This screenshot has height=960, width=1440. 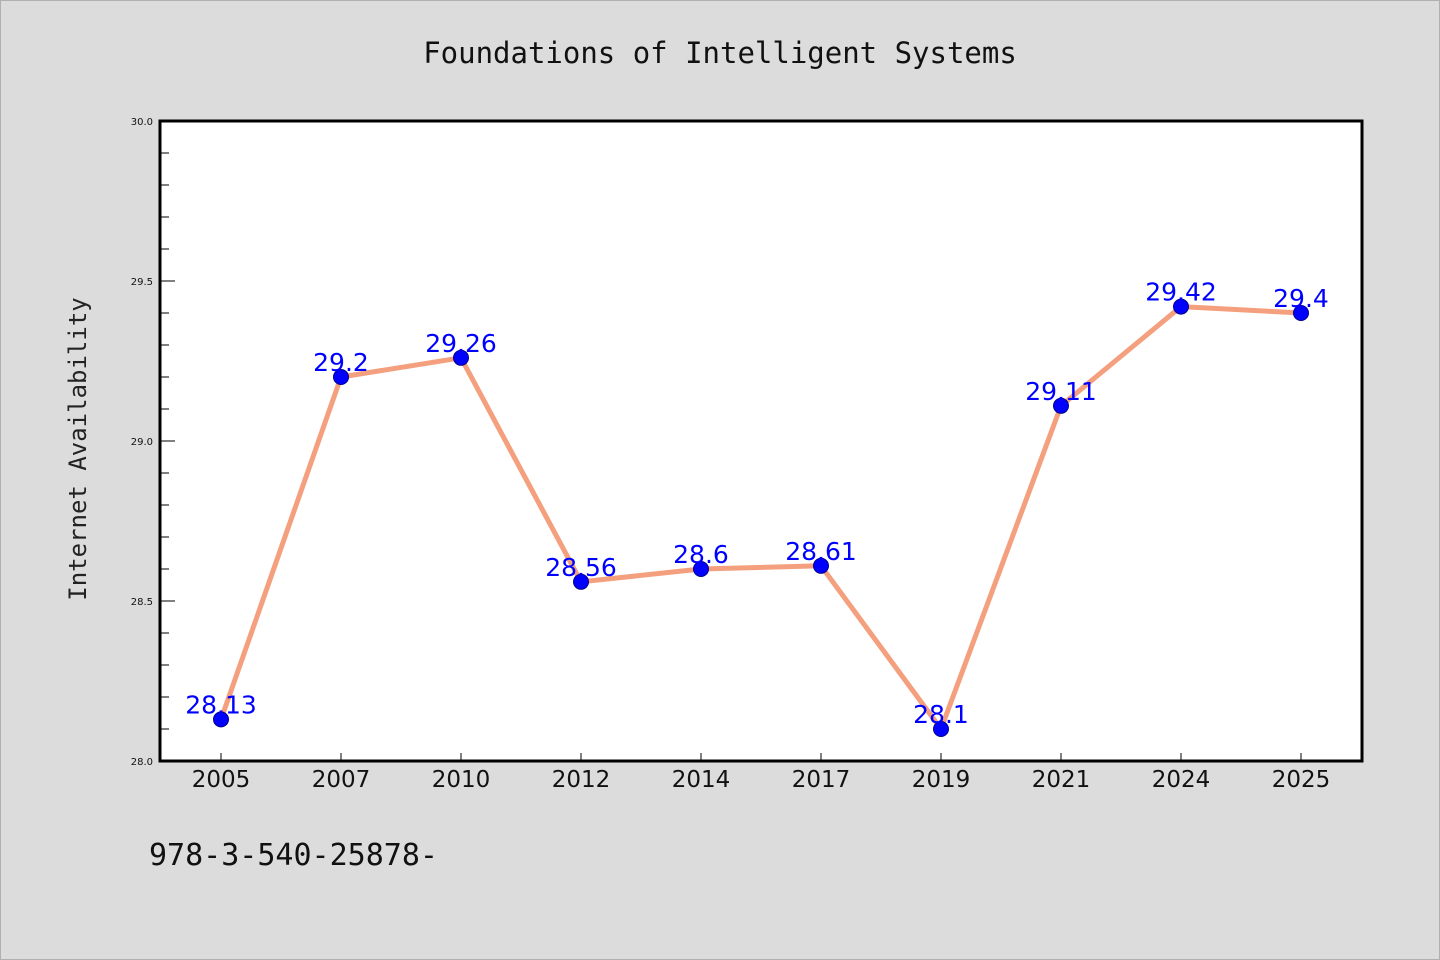 What do you see at coordinates (341, 780) in the screenshot?
I see `x-tick-label: 2007` at bounding box center [341, 780].